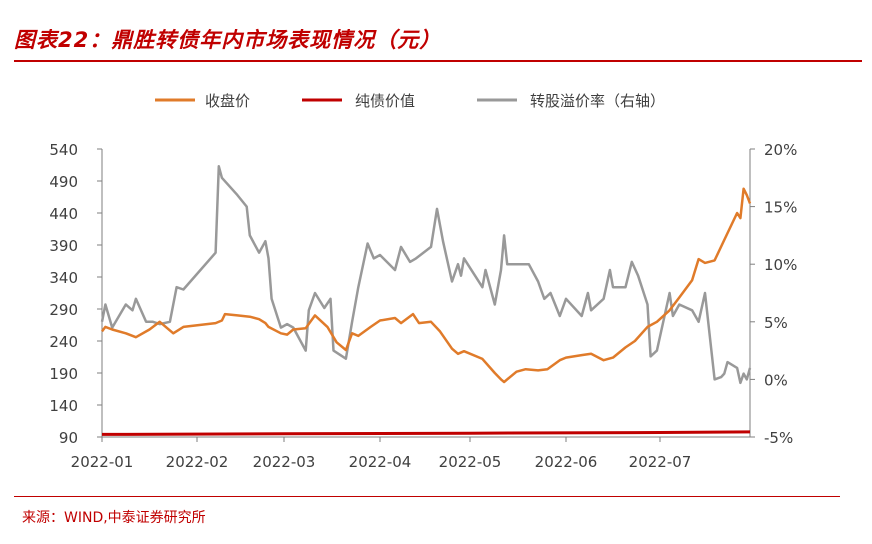  I want to click on chart-legend: 收盘价 纯债价值 转股溢价率（右轴）, so click(410, 101).